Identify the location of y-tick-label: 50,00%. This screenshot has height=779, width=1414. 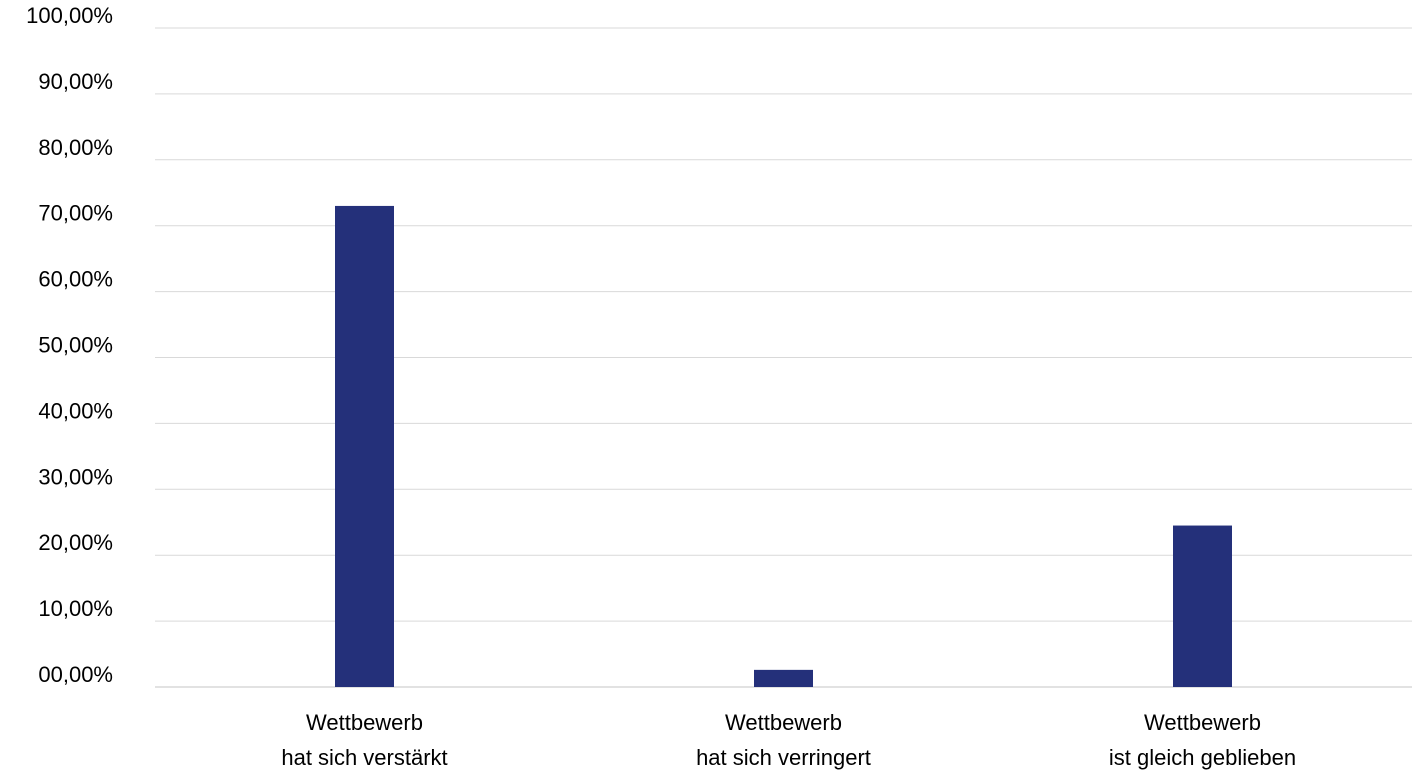
(75, 345).